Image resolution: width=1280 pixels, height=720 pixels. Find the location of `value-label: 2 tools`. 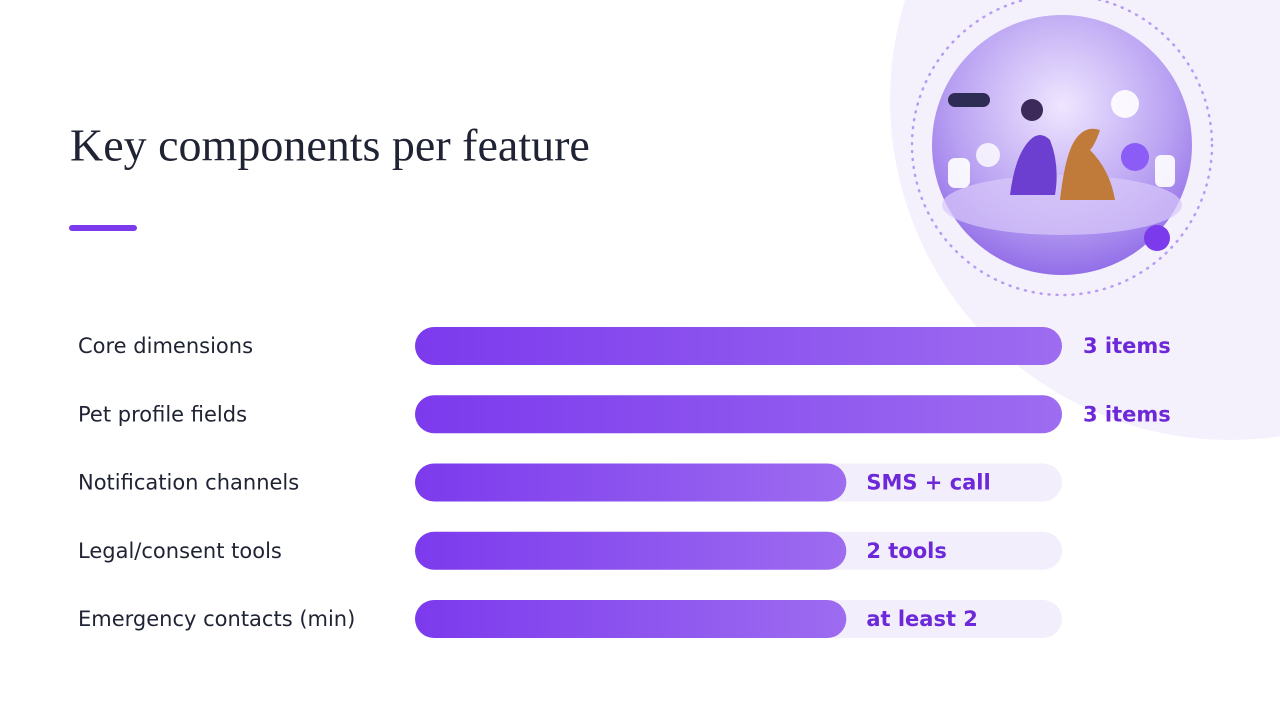

value-label: 2 tools is located at coordinates (906, 551).